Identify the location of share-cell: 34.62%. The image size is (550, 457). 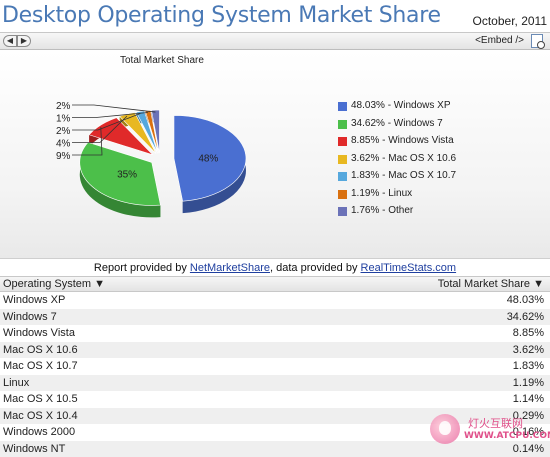
(525, 316).